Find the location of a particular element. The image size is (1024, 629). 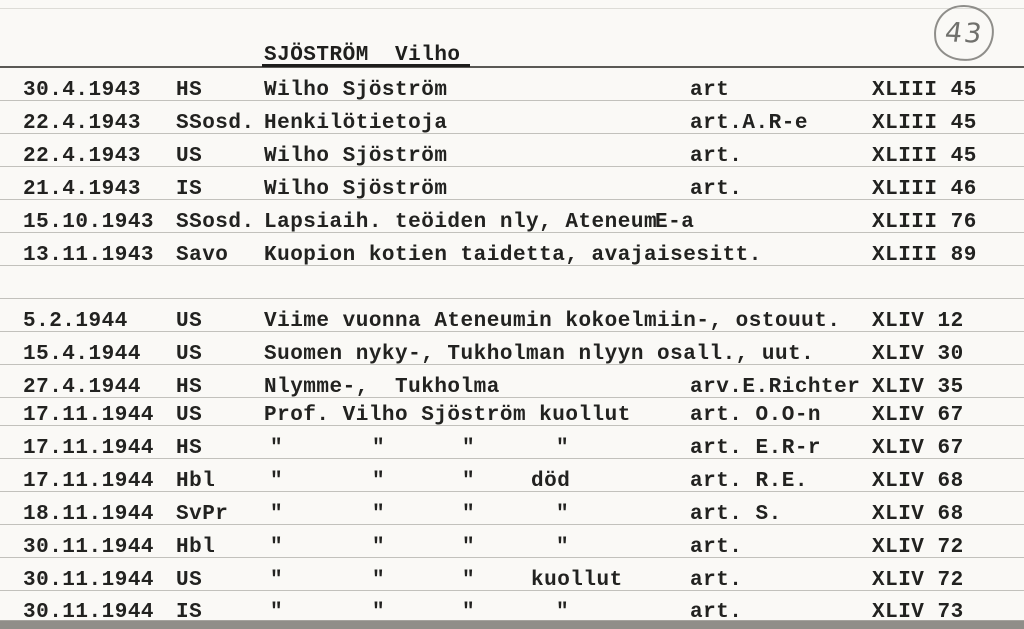

entry-note: arv.E.Richter is located at coordinates (775, 387).